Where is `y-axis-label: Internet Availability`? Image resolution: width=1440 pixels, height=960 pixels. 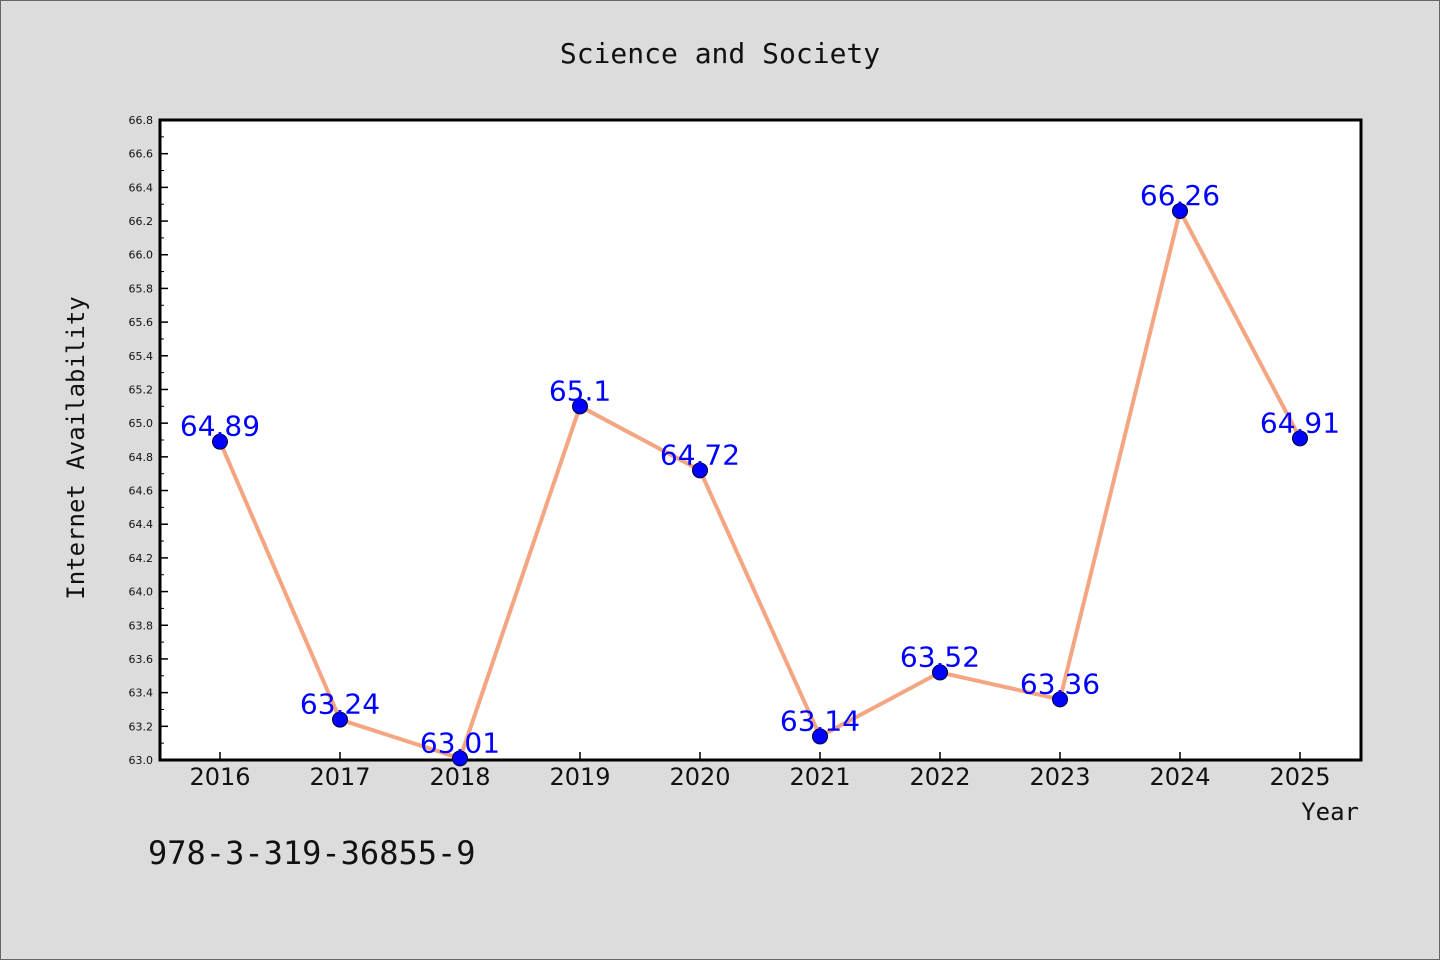 y-axis-label: Internet Availability is located at coordinates (76, 447).